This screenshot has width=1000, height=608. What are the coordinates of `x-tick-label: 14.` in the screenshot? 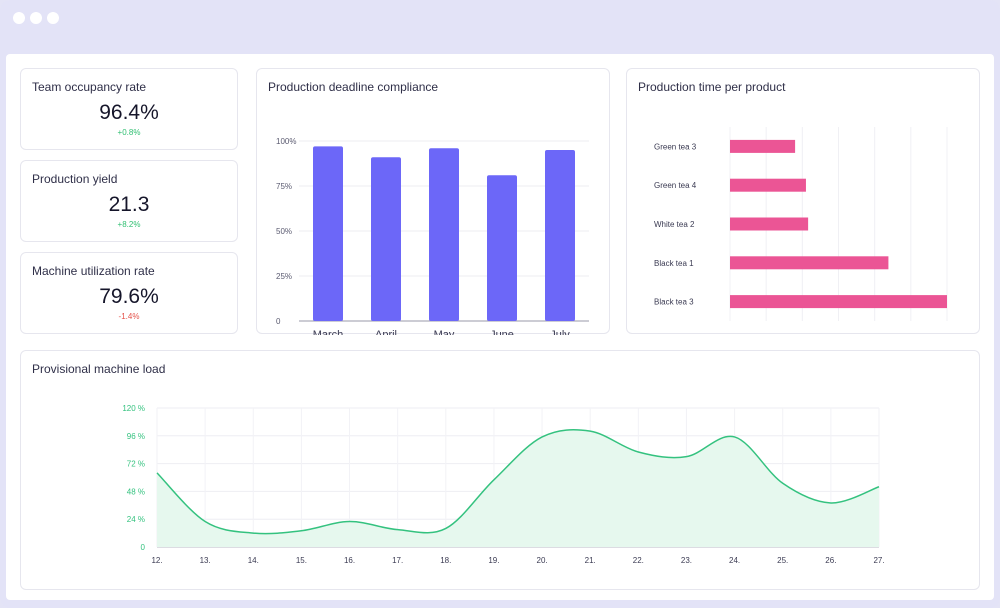 It's located at (253, 560).